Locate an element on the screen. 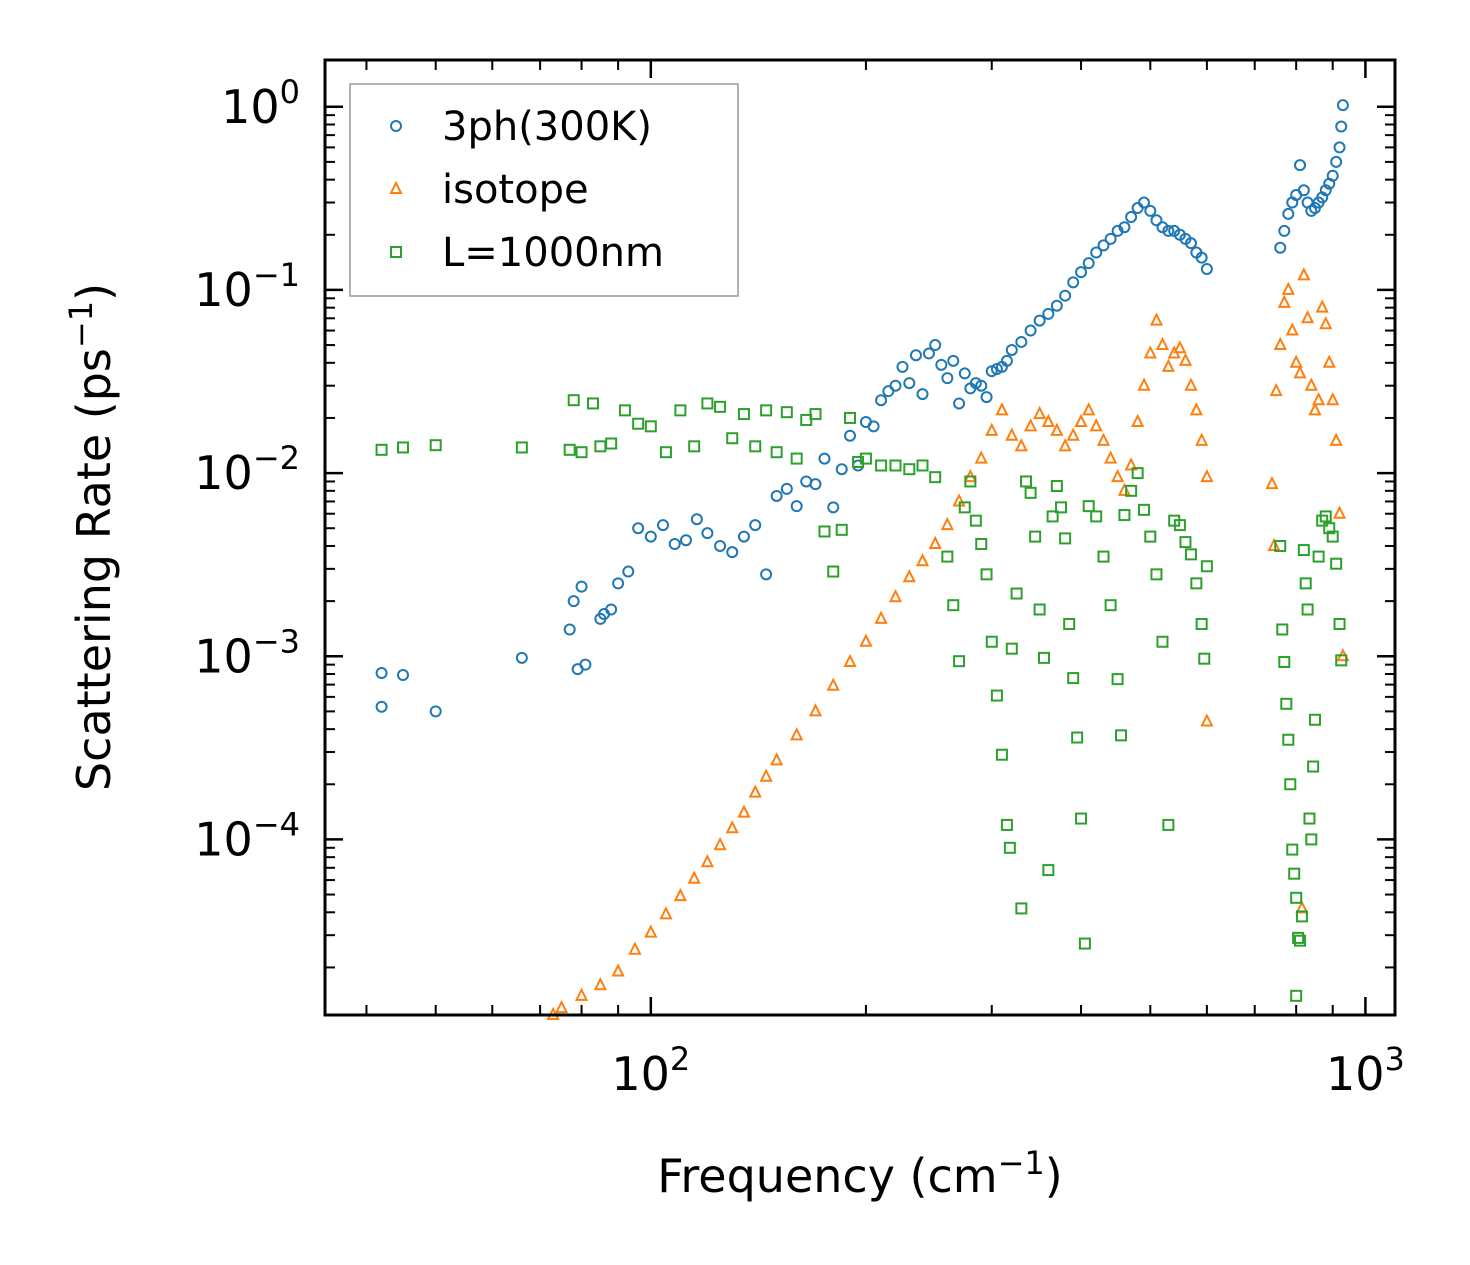 This screenshot has height=1265, width=1470. y-axis-title-sup: −1 is located at coordinates (81, 324).